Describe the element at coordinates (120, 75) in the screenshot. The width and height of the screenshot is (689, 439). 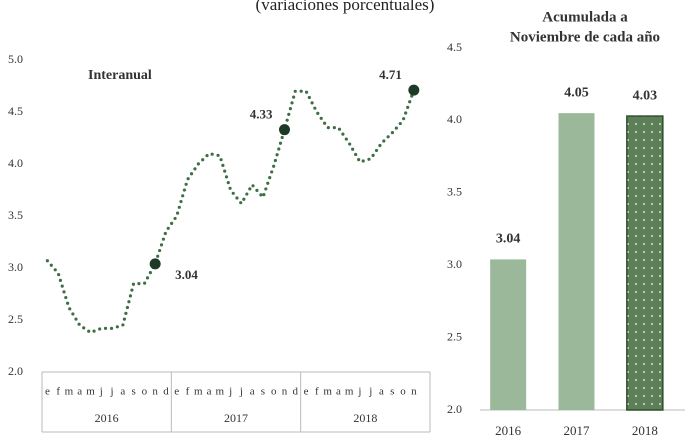
I see `subtitle: Interanual` at that location.